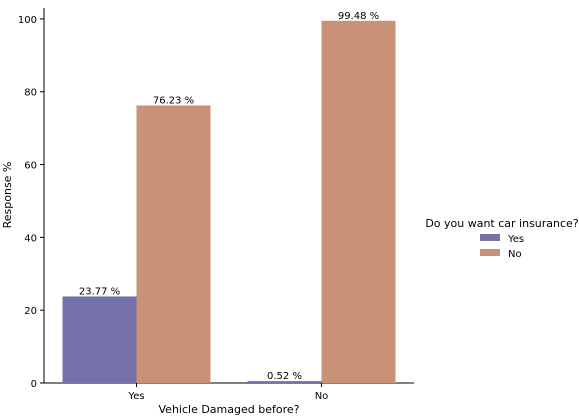  What do you see at coordinates (515, 254) in the screenshot?
I see `legend-label: No` at bounding box center [515, 254].